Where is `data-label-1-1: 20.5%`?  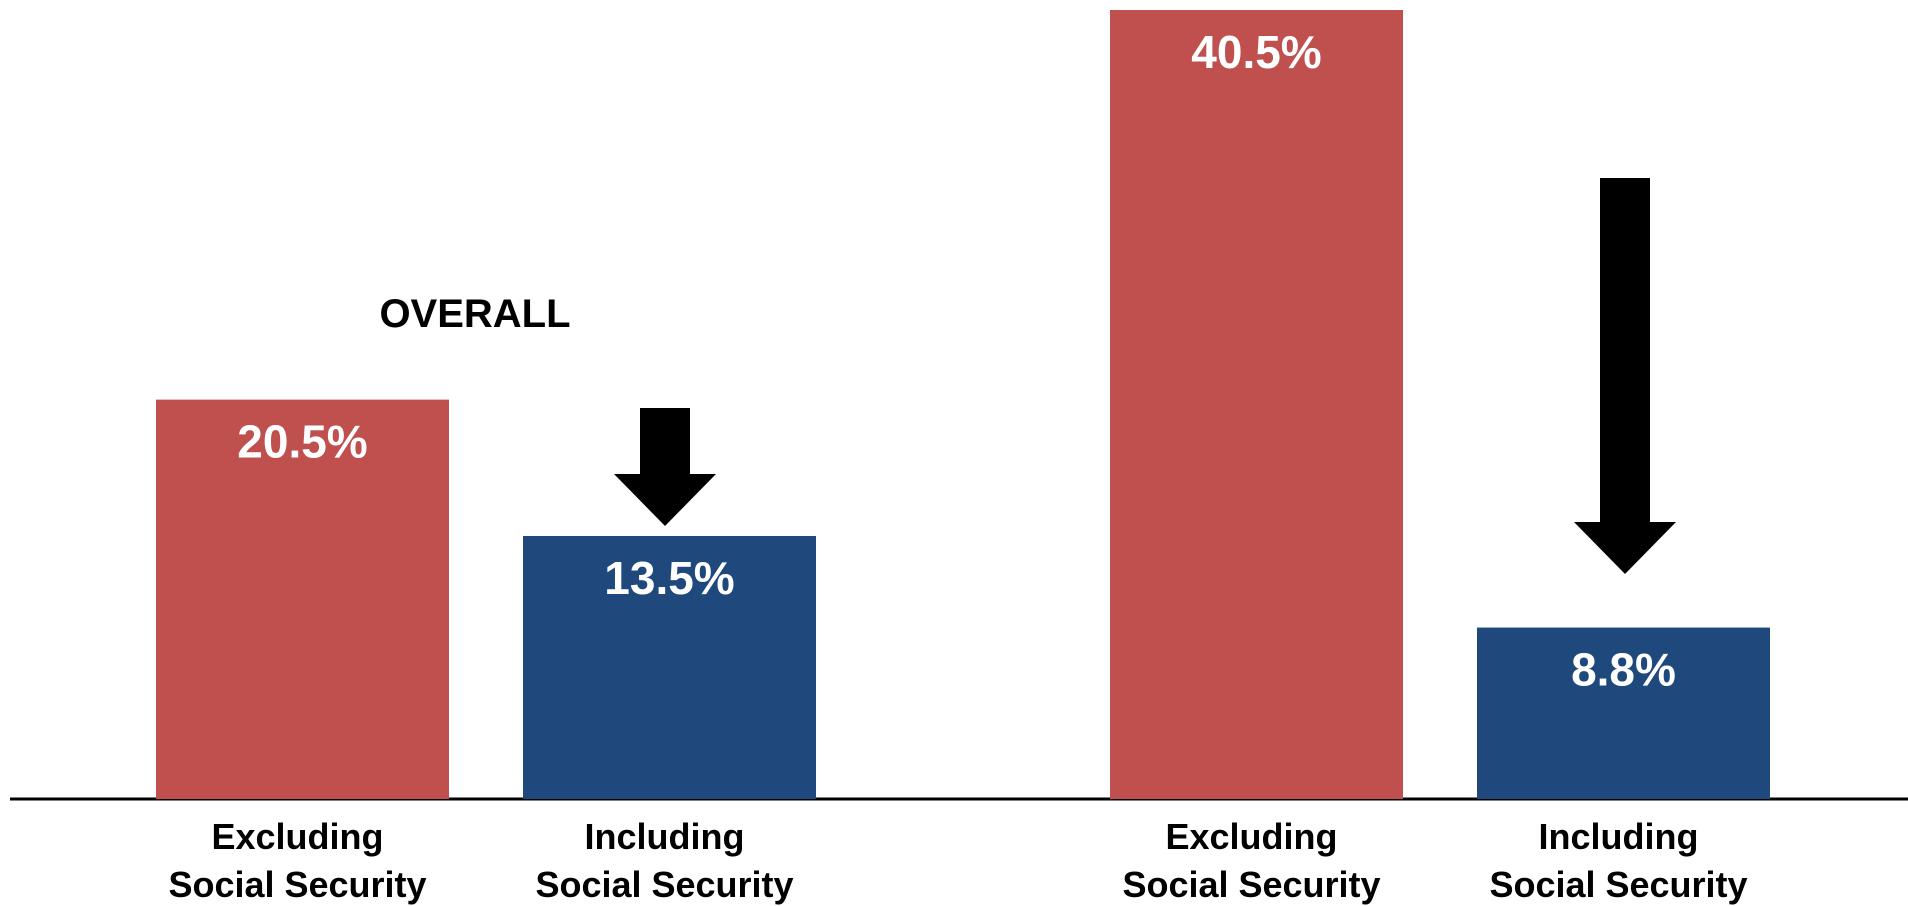 data-label-1-1: 20.5% is located at coordinates (302, 442).